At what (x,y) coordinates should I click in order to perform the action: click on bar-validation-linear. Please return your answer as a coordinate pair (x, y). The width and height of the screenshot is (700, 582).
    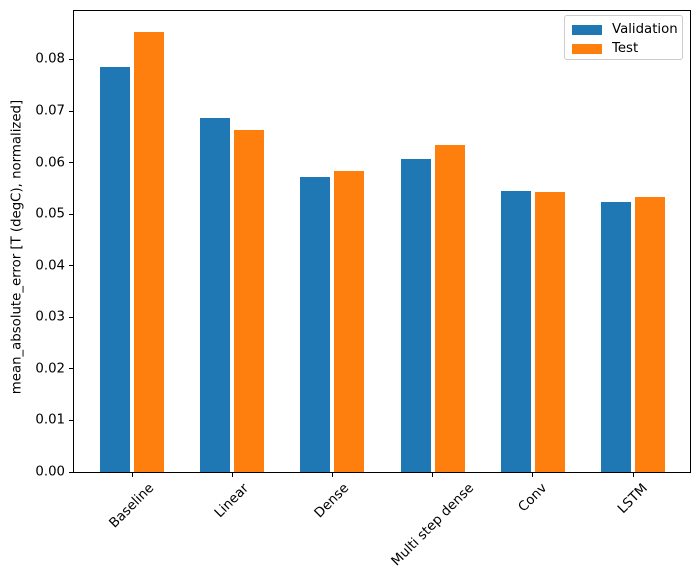
    Looking at the image, I should click on (215, 295).